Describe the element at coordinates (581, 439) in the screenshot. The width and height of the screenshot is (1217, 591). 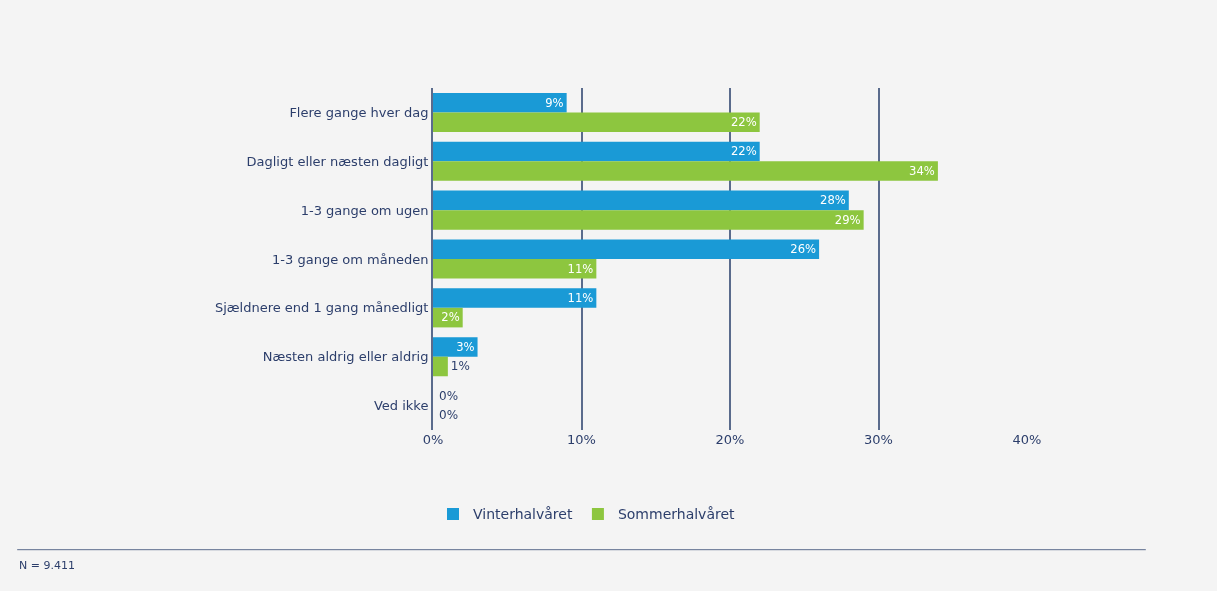
I see `x-tick-label: 10%` at that location.